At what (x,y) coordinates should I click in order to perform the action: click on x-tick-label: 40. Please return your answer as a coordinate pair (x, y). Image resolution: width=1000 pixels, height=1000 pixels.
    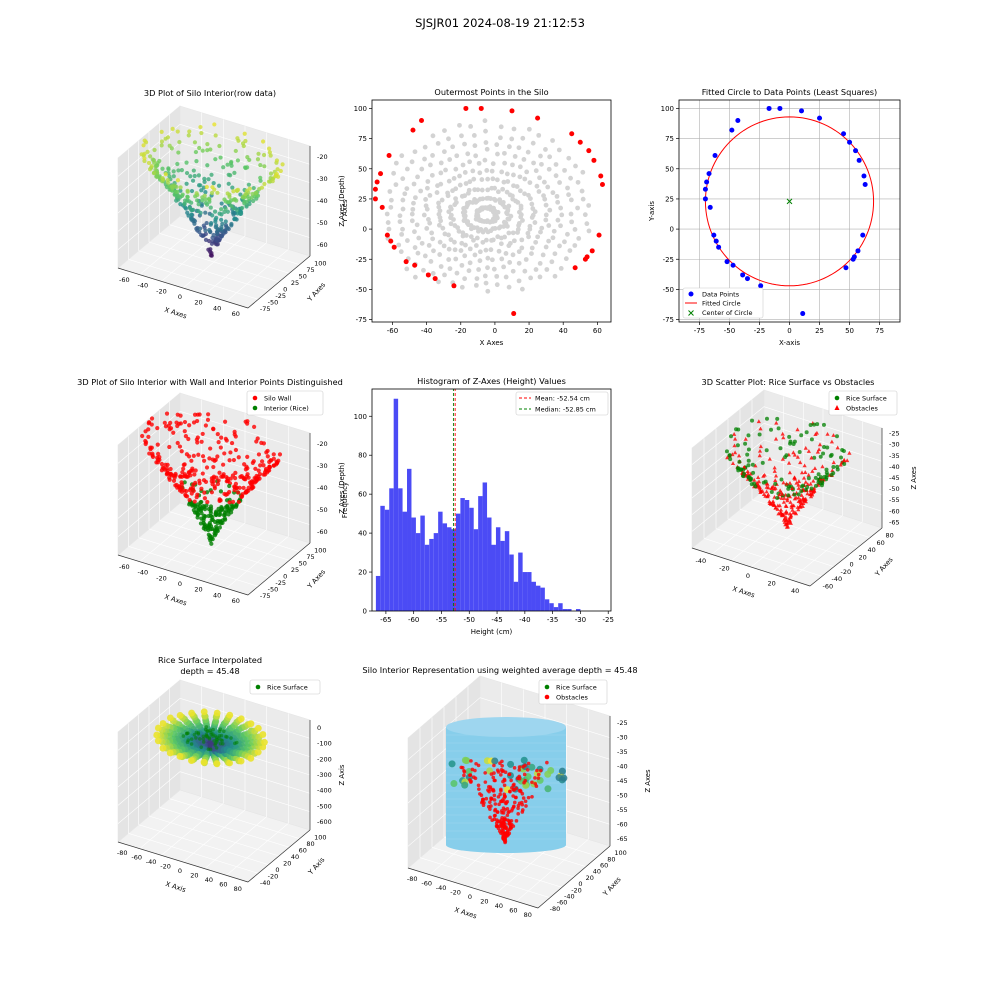
    Looking at the image, I should click on (217, 595).